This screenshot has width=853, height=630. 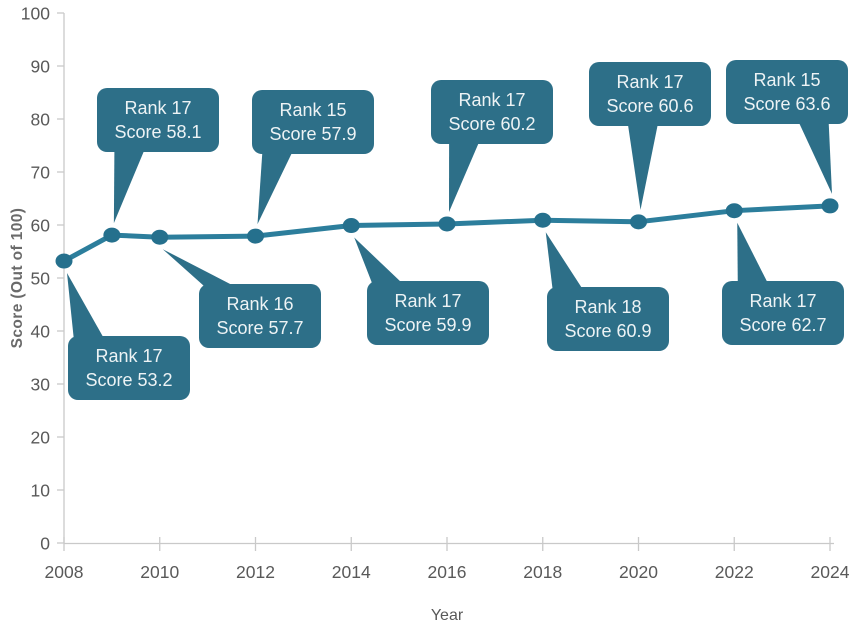 I want to click on callout-box-2018, so click(x=608, y=319).